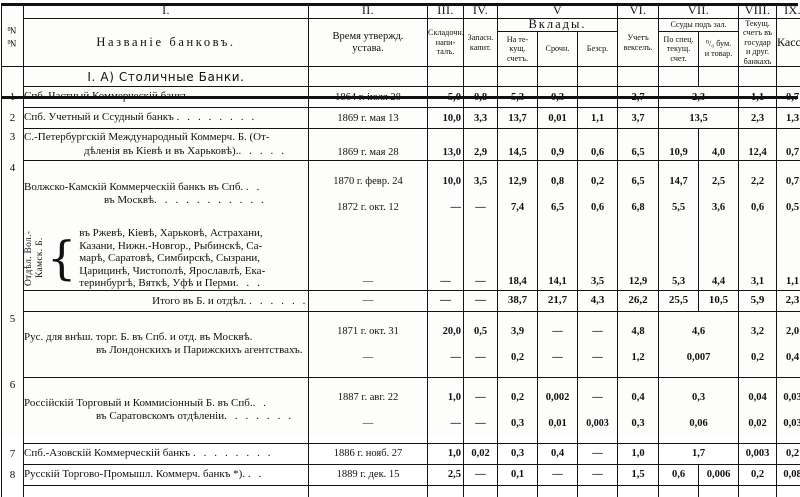 Image resolution: width=800 pixels, height=497 pixels. Describe the element at coordinates (598, 258) in the screenshot. I see `row-branch-deposits-perpetual: 3,5` at that location.